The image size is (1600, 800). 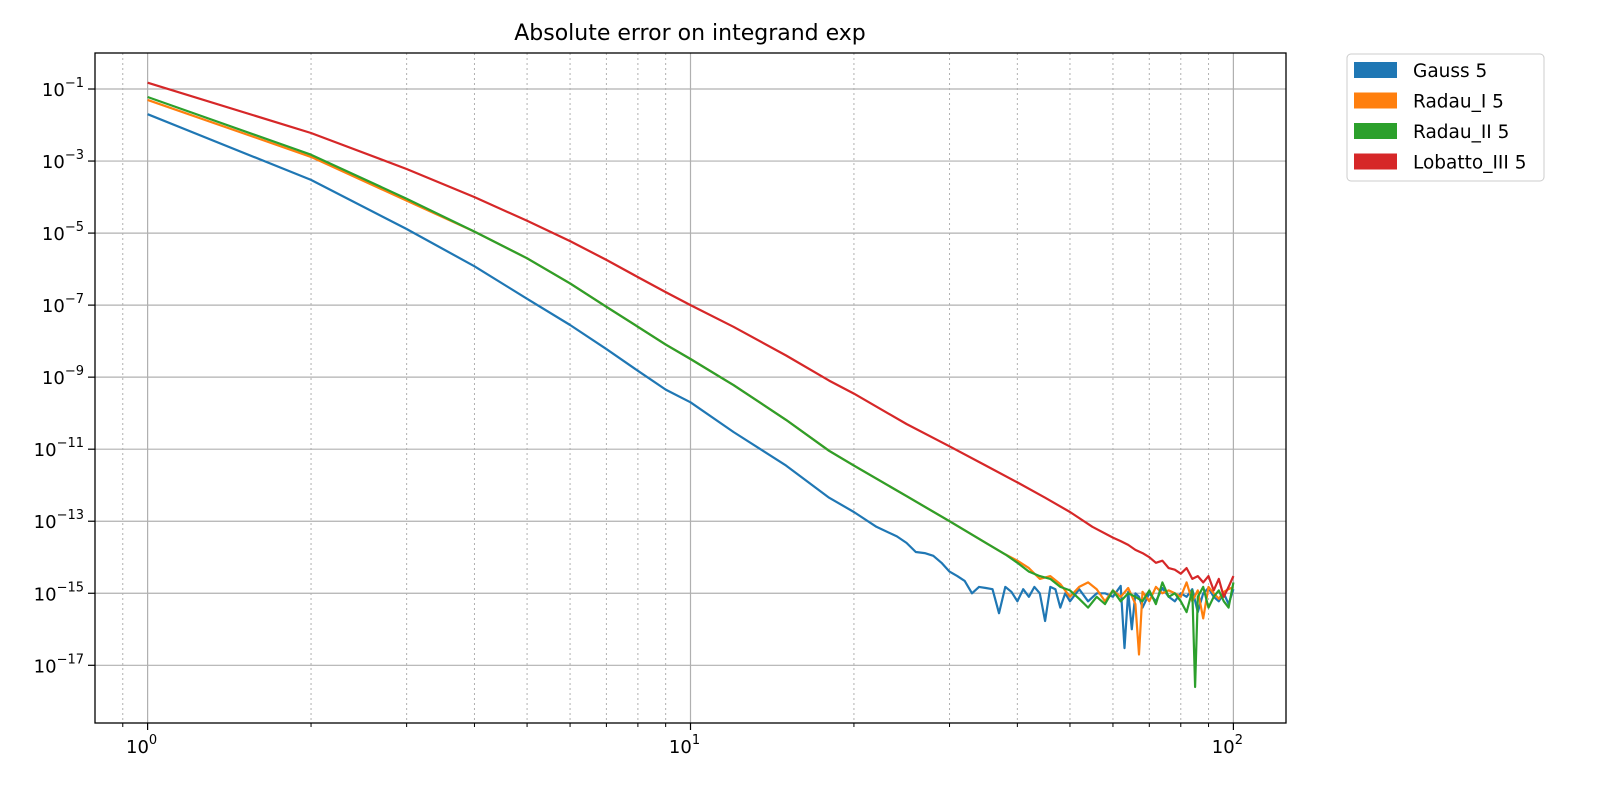 I want to click on legend-label-0: Gauss 5, so click(x=1450, y=71).